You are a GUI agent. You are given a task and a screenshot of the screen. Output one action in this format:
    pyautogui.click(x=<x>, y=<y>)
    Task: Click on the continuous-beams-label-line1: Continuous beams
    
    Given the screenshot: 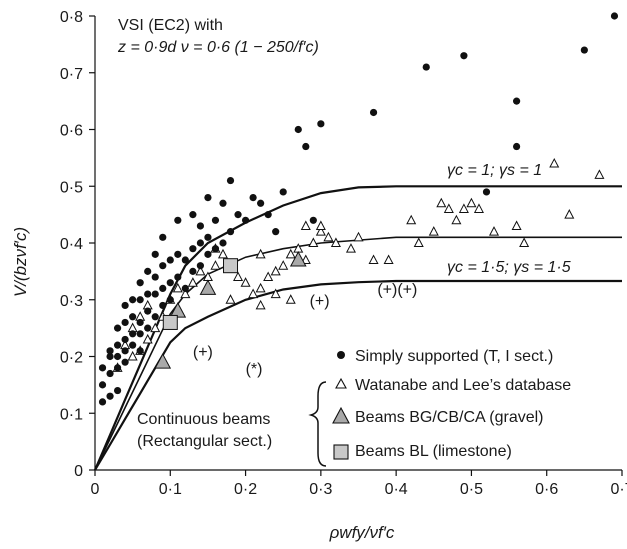 What is the action you would take?
    pyautogui.click(x=203, y=419)
    